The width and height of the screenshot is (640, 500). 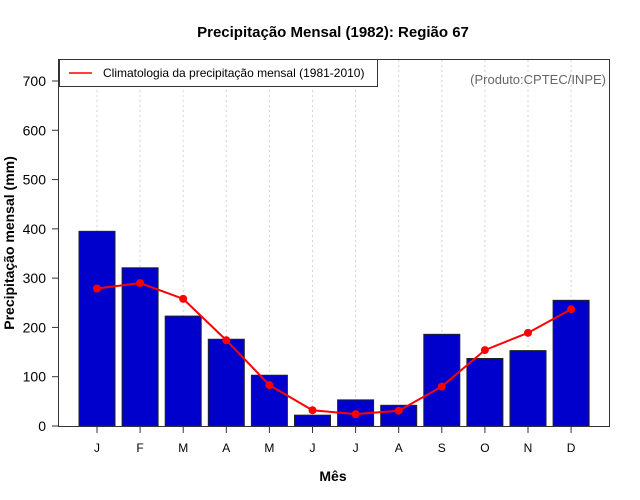 I want to click on ytick-label: 500, so click(x=35, y=180).